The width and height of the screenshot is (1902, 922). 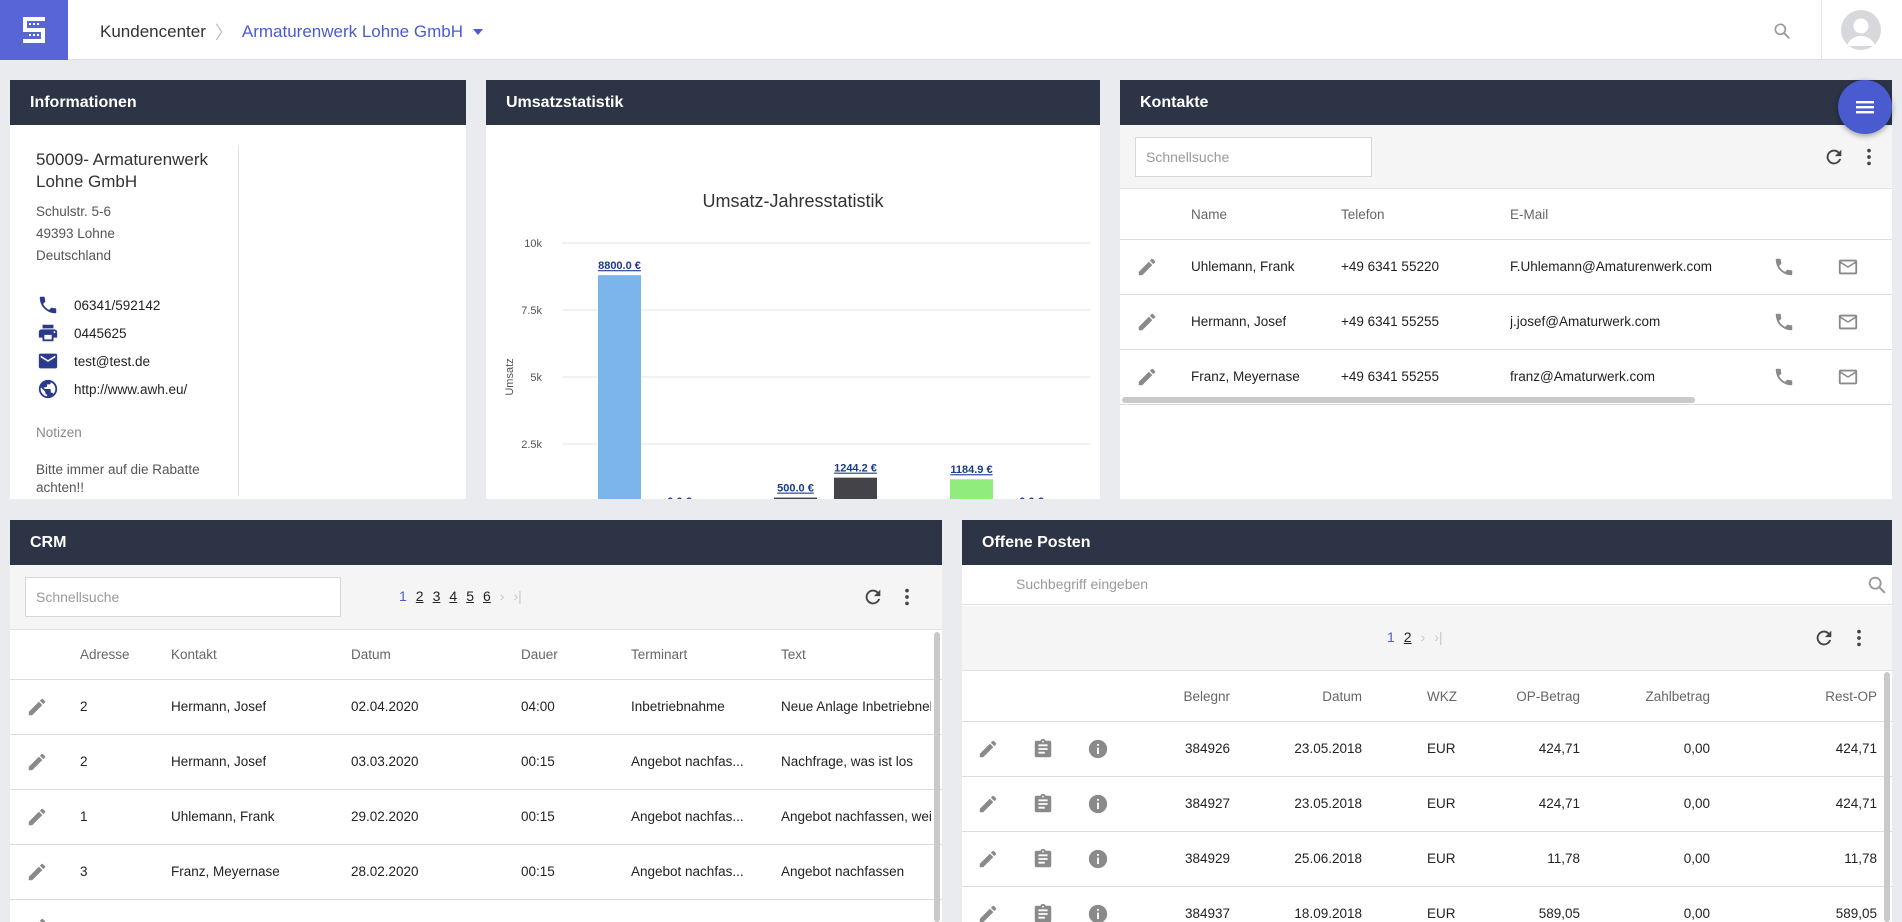 What do you see at coordinates (1206, 696) in the screenshot?
I see `col-belegnr: Belegnr` at bounding box center [1206, 696].